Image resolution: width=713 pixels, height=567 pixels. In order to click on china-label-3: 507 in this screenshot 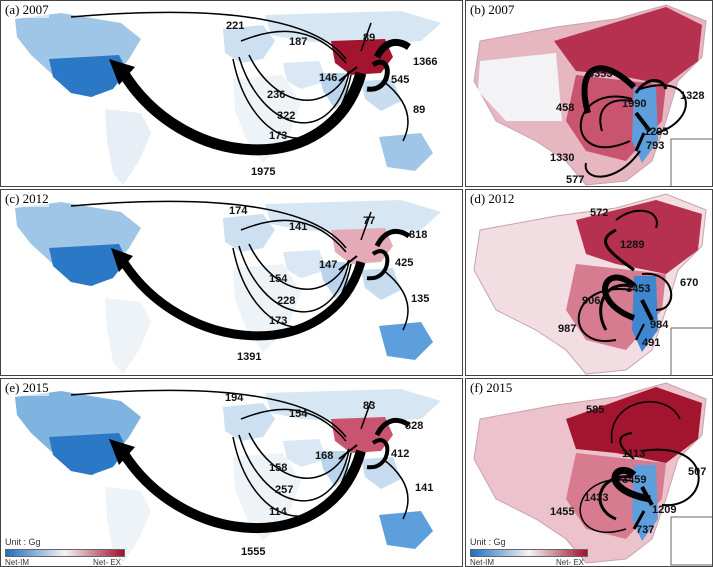, I will do `click(697, 472)`.